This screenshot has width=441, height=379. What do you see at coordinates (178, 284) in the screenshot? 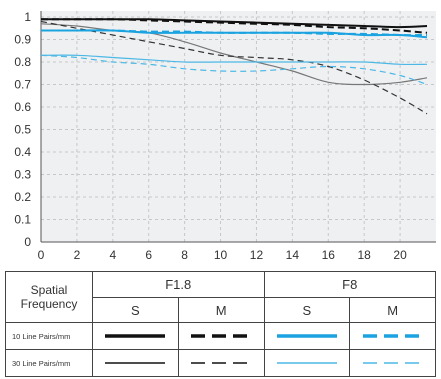
I see `aperture-header-f18: F1.8` at bounding box center [178, 284].